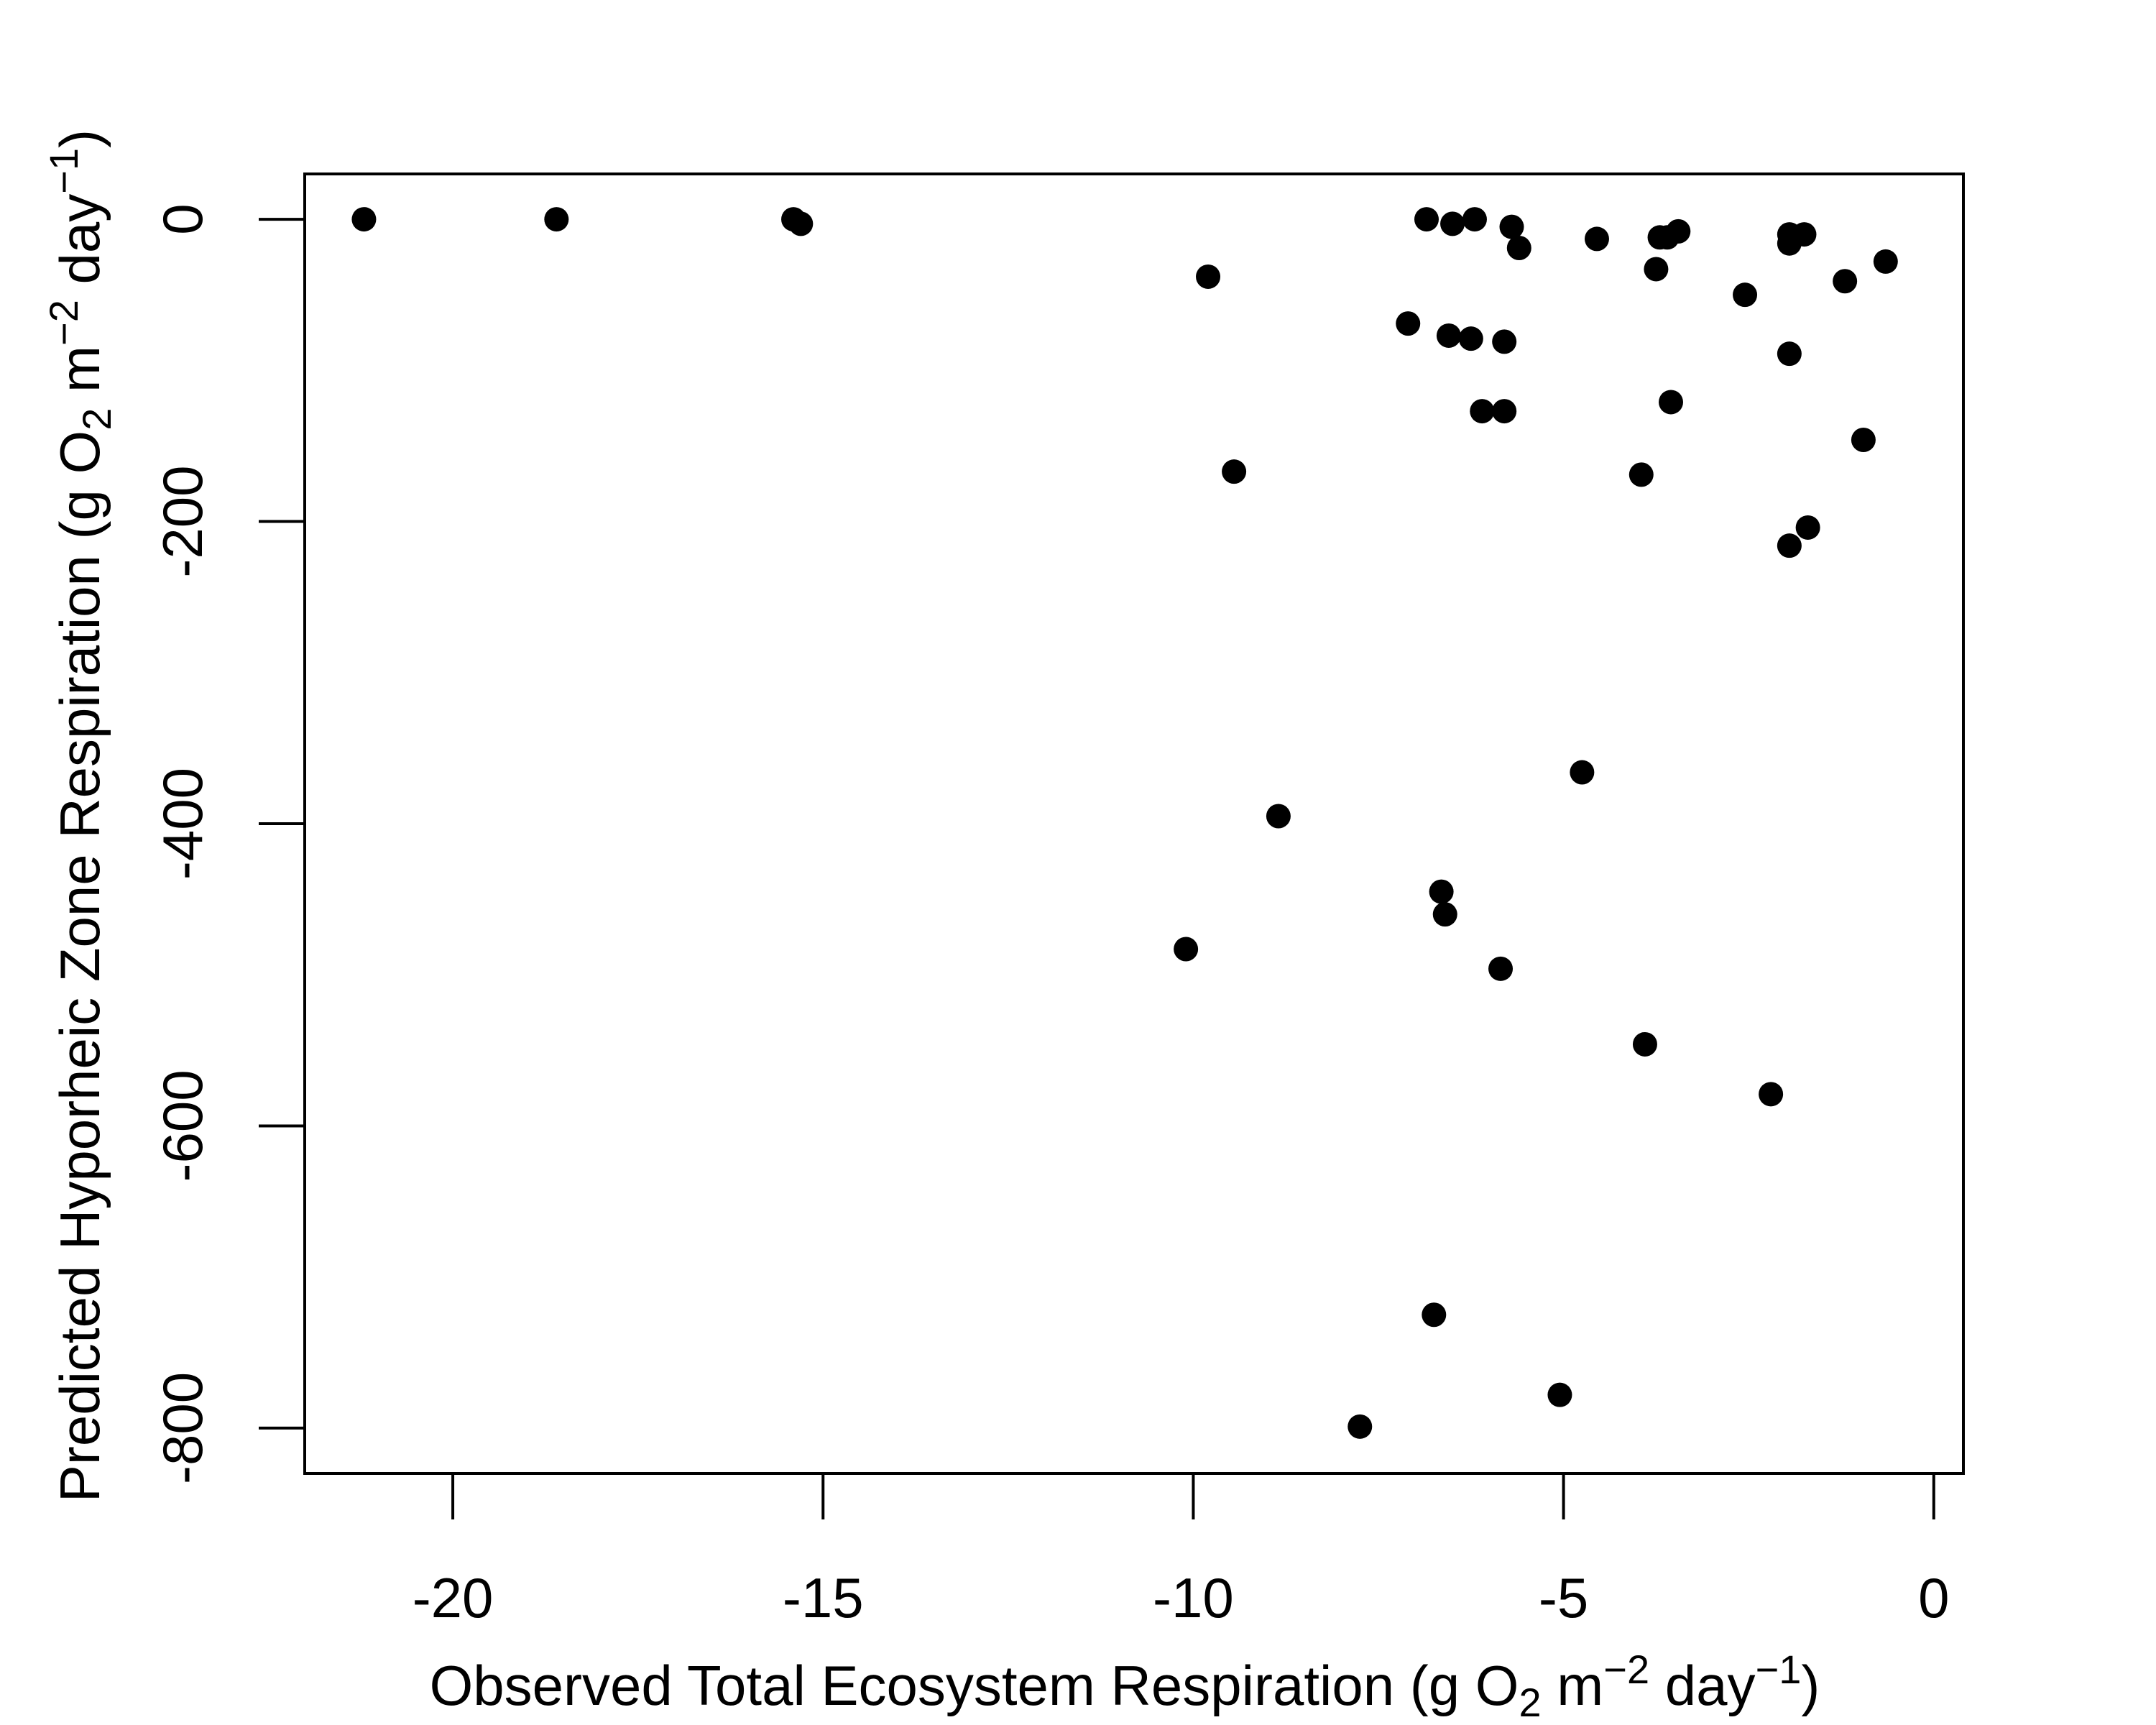 This screenshot has height=1725, width=2156. Describe the element at coordinates (1193, 1597) in the screenshot. I see `x-tick-label: -10` at that location.